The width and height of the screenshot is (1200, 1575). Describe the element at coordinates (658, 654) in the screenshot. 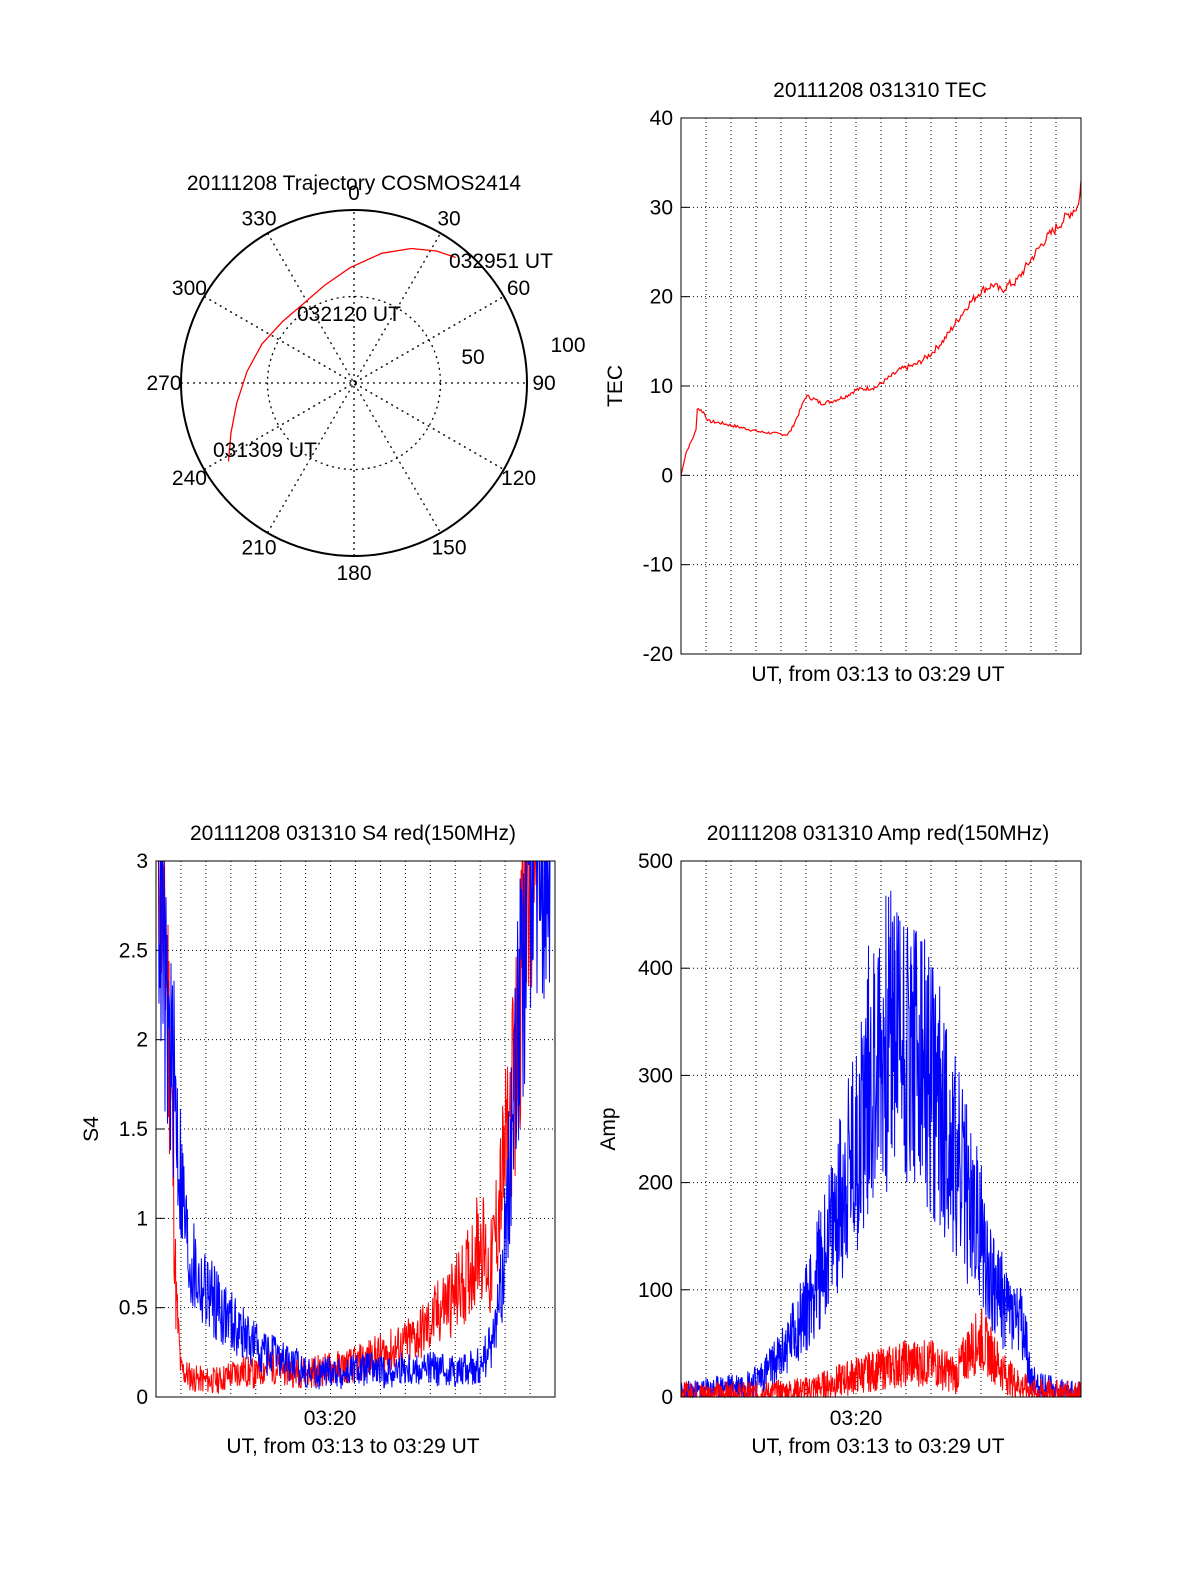

I see `y-tick-label: -20` at that location.